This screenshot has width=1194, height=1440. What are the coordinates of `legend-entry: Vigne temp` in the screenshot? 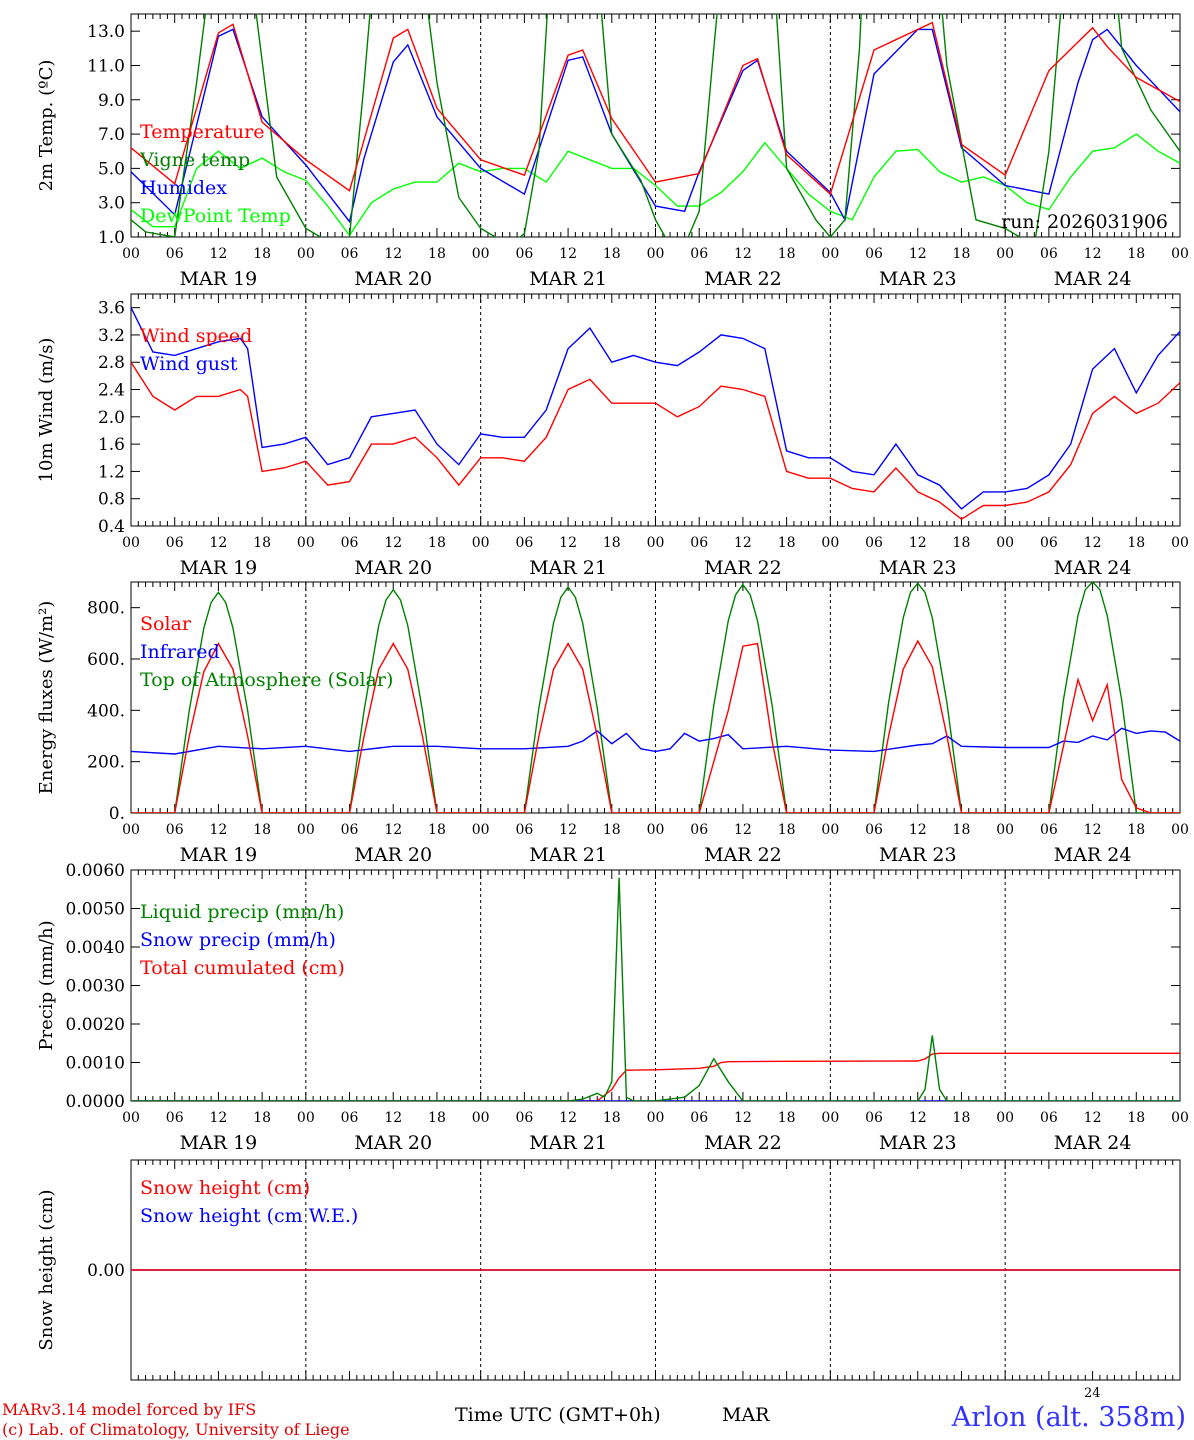 It's located at (194, 160).